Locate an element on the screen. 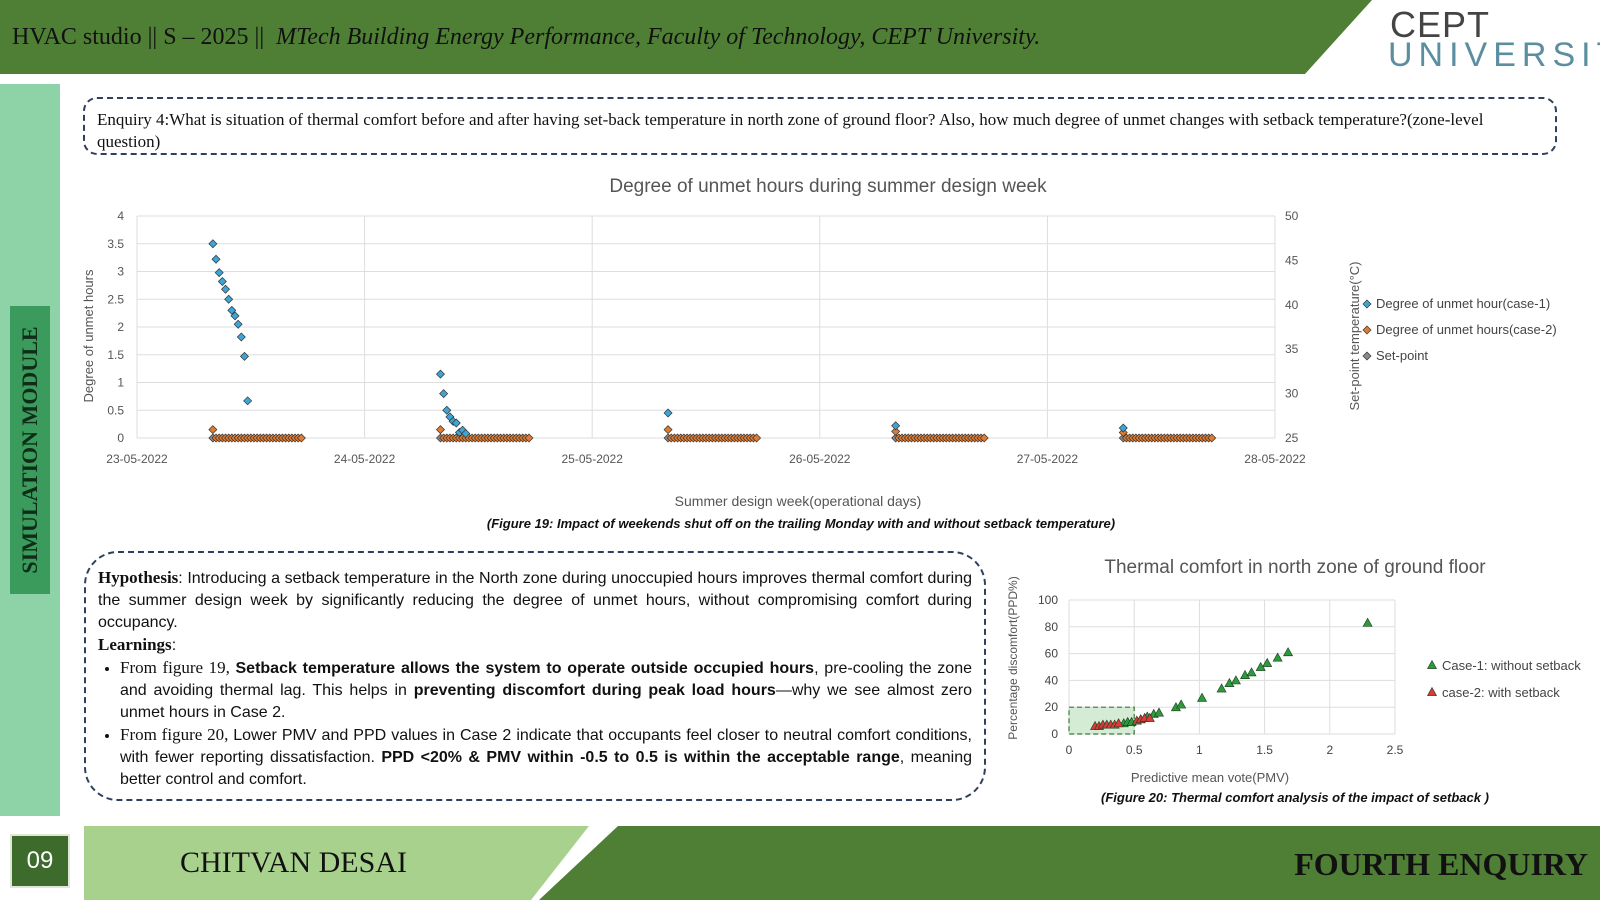 The height and width of the screenshot is (900, 1600). learnings-heading-row: Learnings: is located at coordinates (535, 645).